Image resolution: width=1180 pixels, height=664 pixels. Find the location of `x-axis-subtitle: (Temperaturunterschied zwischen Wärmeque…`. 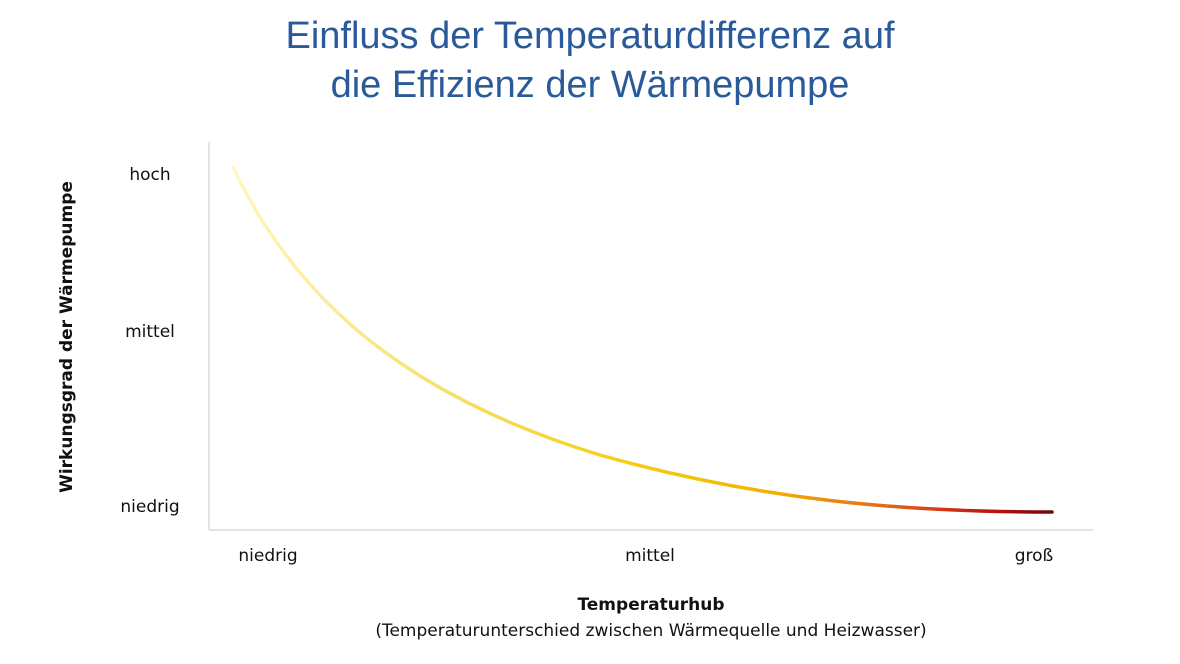

x-axis-subtitle: (Temperaturunterschied zwischen Wärmeque… is located at coordinates (650, 631).